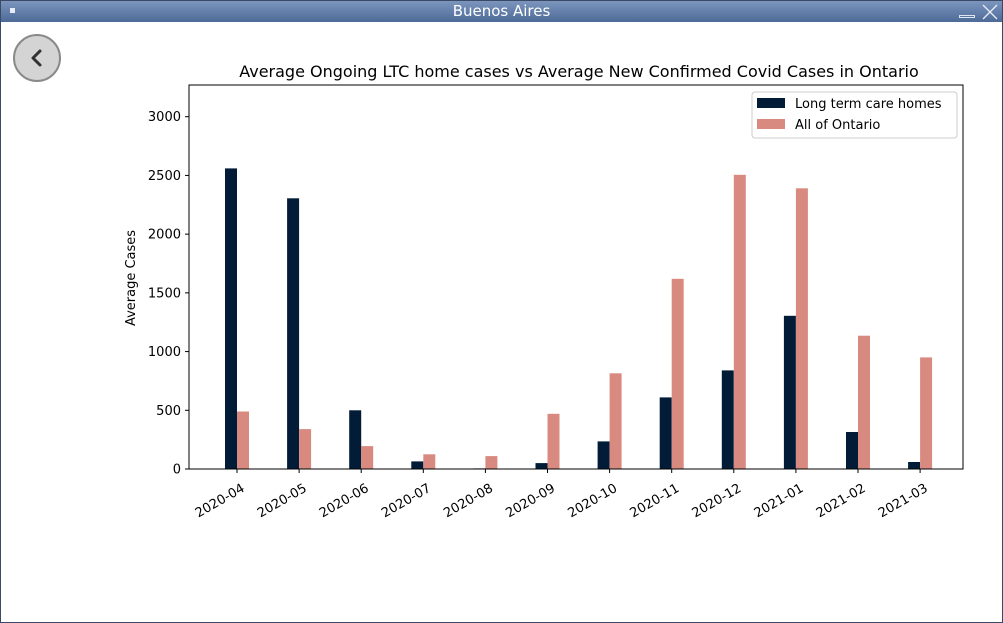 This screenshot has width=1003, height=623. I want to click on title-bar: Buenos Aires, so click(501, 11).